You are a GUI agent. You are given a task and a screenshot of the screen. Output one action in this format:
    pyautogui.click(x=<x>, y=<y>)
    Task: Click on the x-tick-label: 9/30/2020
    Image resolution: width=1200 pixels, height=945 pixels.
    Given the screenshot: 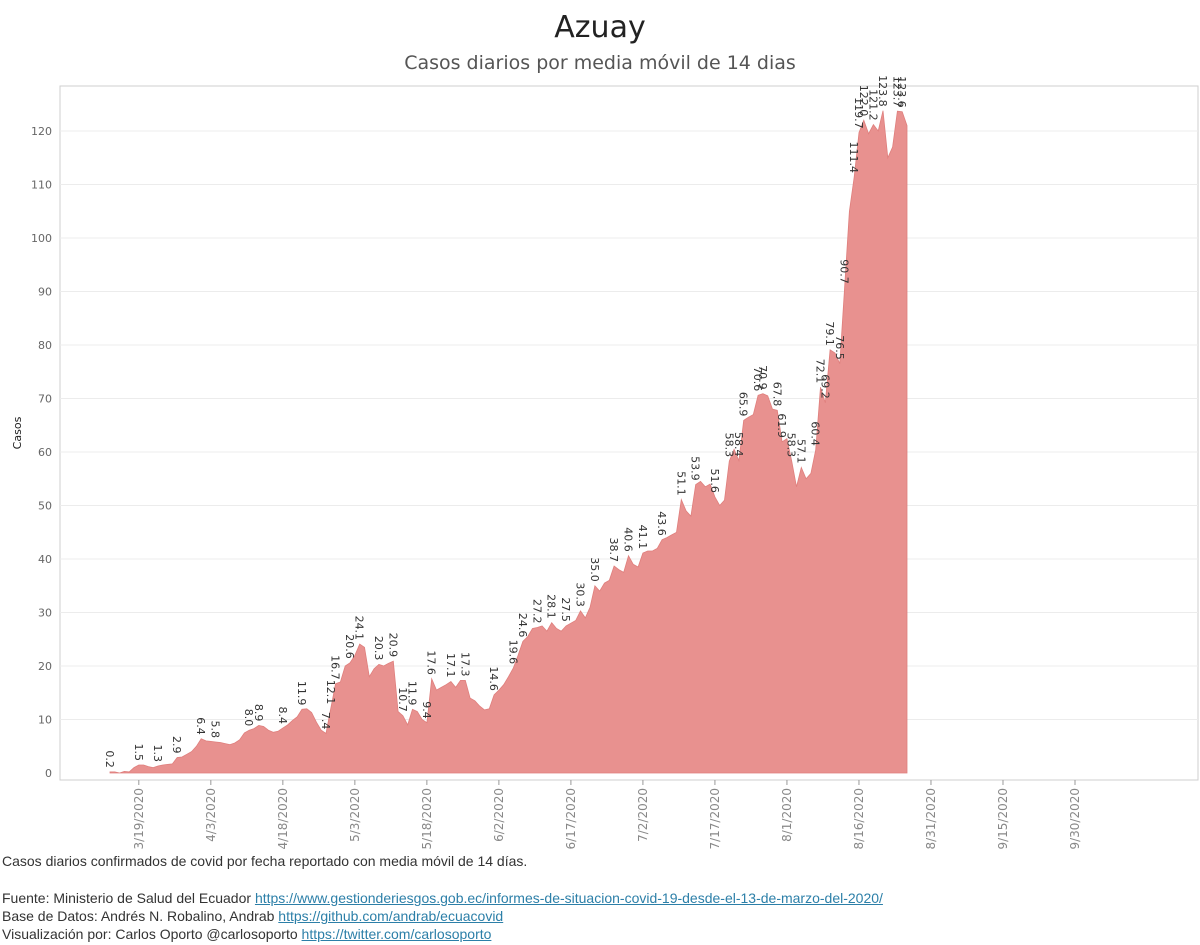 What is the action you would take?
    pyautogui.click(x=1075, y=819)
    